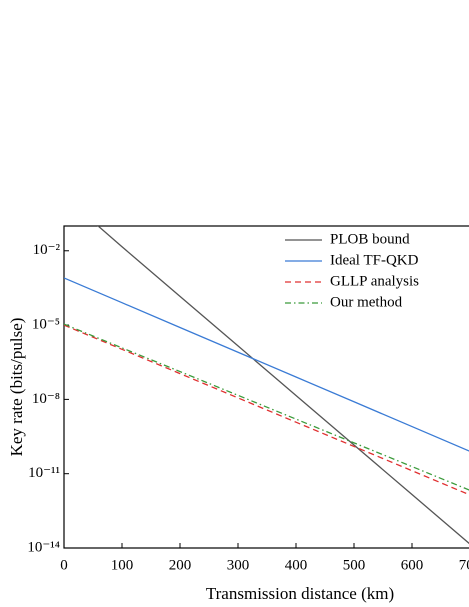 This screenshot has height=607, width=469. What do you see at coordinates (370, 239) in the screenshot?
I see `legend-label: PLOB bound` at bounding box center [370, 239].